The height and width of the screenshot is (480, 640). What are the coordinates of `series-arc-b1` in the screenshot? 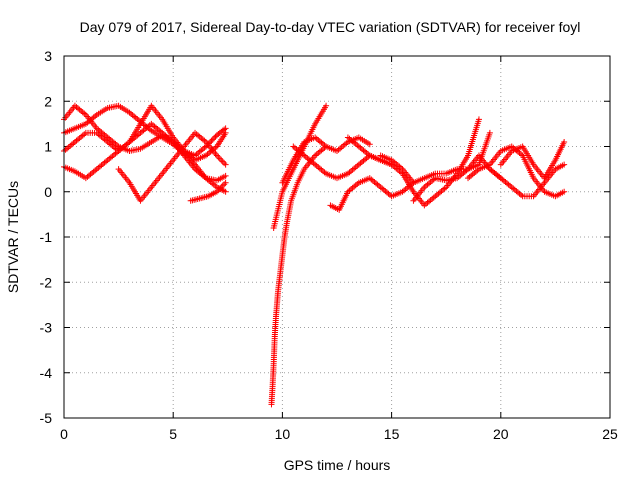 It's located at (299, 275).